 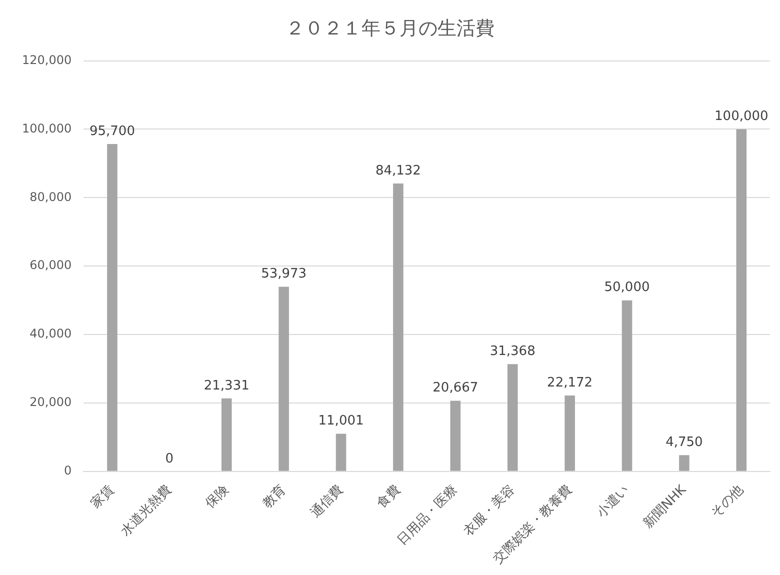 I want to click on x-tick-label: 食費, so click(x=389, y=497).